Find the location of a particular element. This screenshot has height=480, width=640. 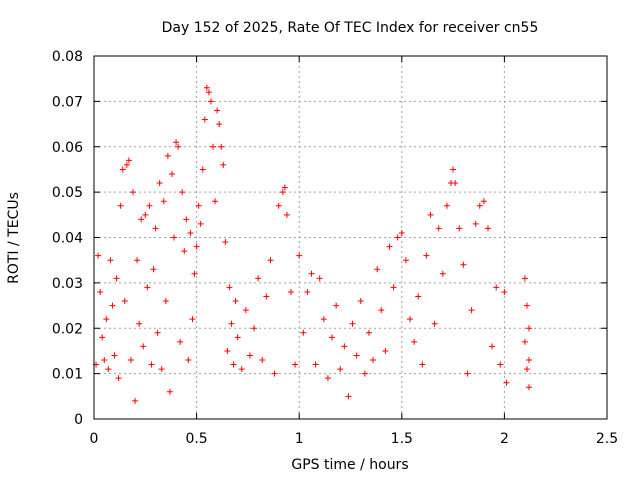

x-tick-label: 2 is located at coordinates (504, 439).